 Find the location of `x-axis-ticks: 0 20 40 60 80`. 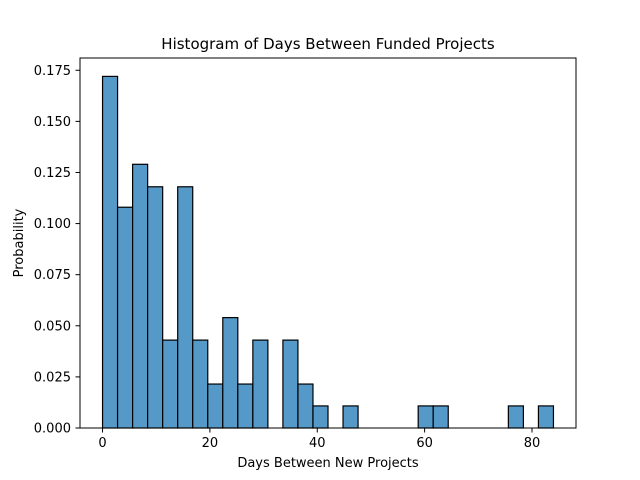

x-axis-ticks: 0 20 40 60 80 is located at coordinates (319, 439).